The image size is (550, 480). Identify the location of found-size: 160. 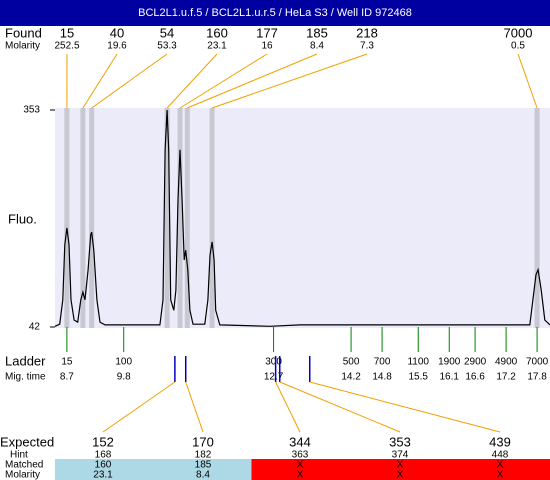
(217, 32).